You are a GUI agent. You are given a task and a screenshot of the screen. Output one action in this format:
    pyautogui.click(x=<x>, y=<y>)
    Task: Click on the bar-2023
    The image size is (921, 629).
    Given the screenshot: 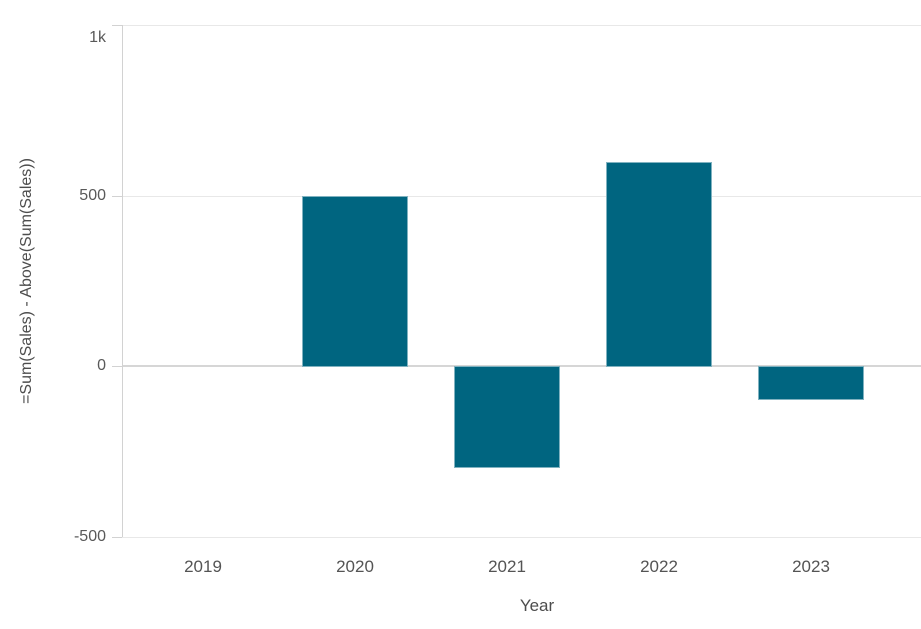 What is the action you would take?
    pyautogui.click(x=811, y=383)
    